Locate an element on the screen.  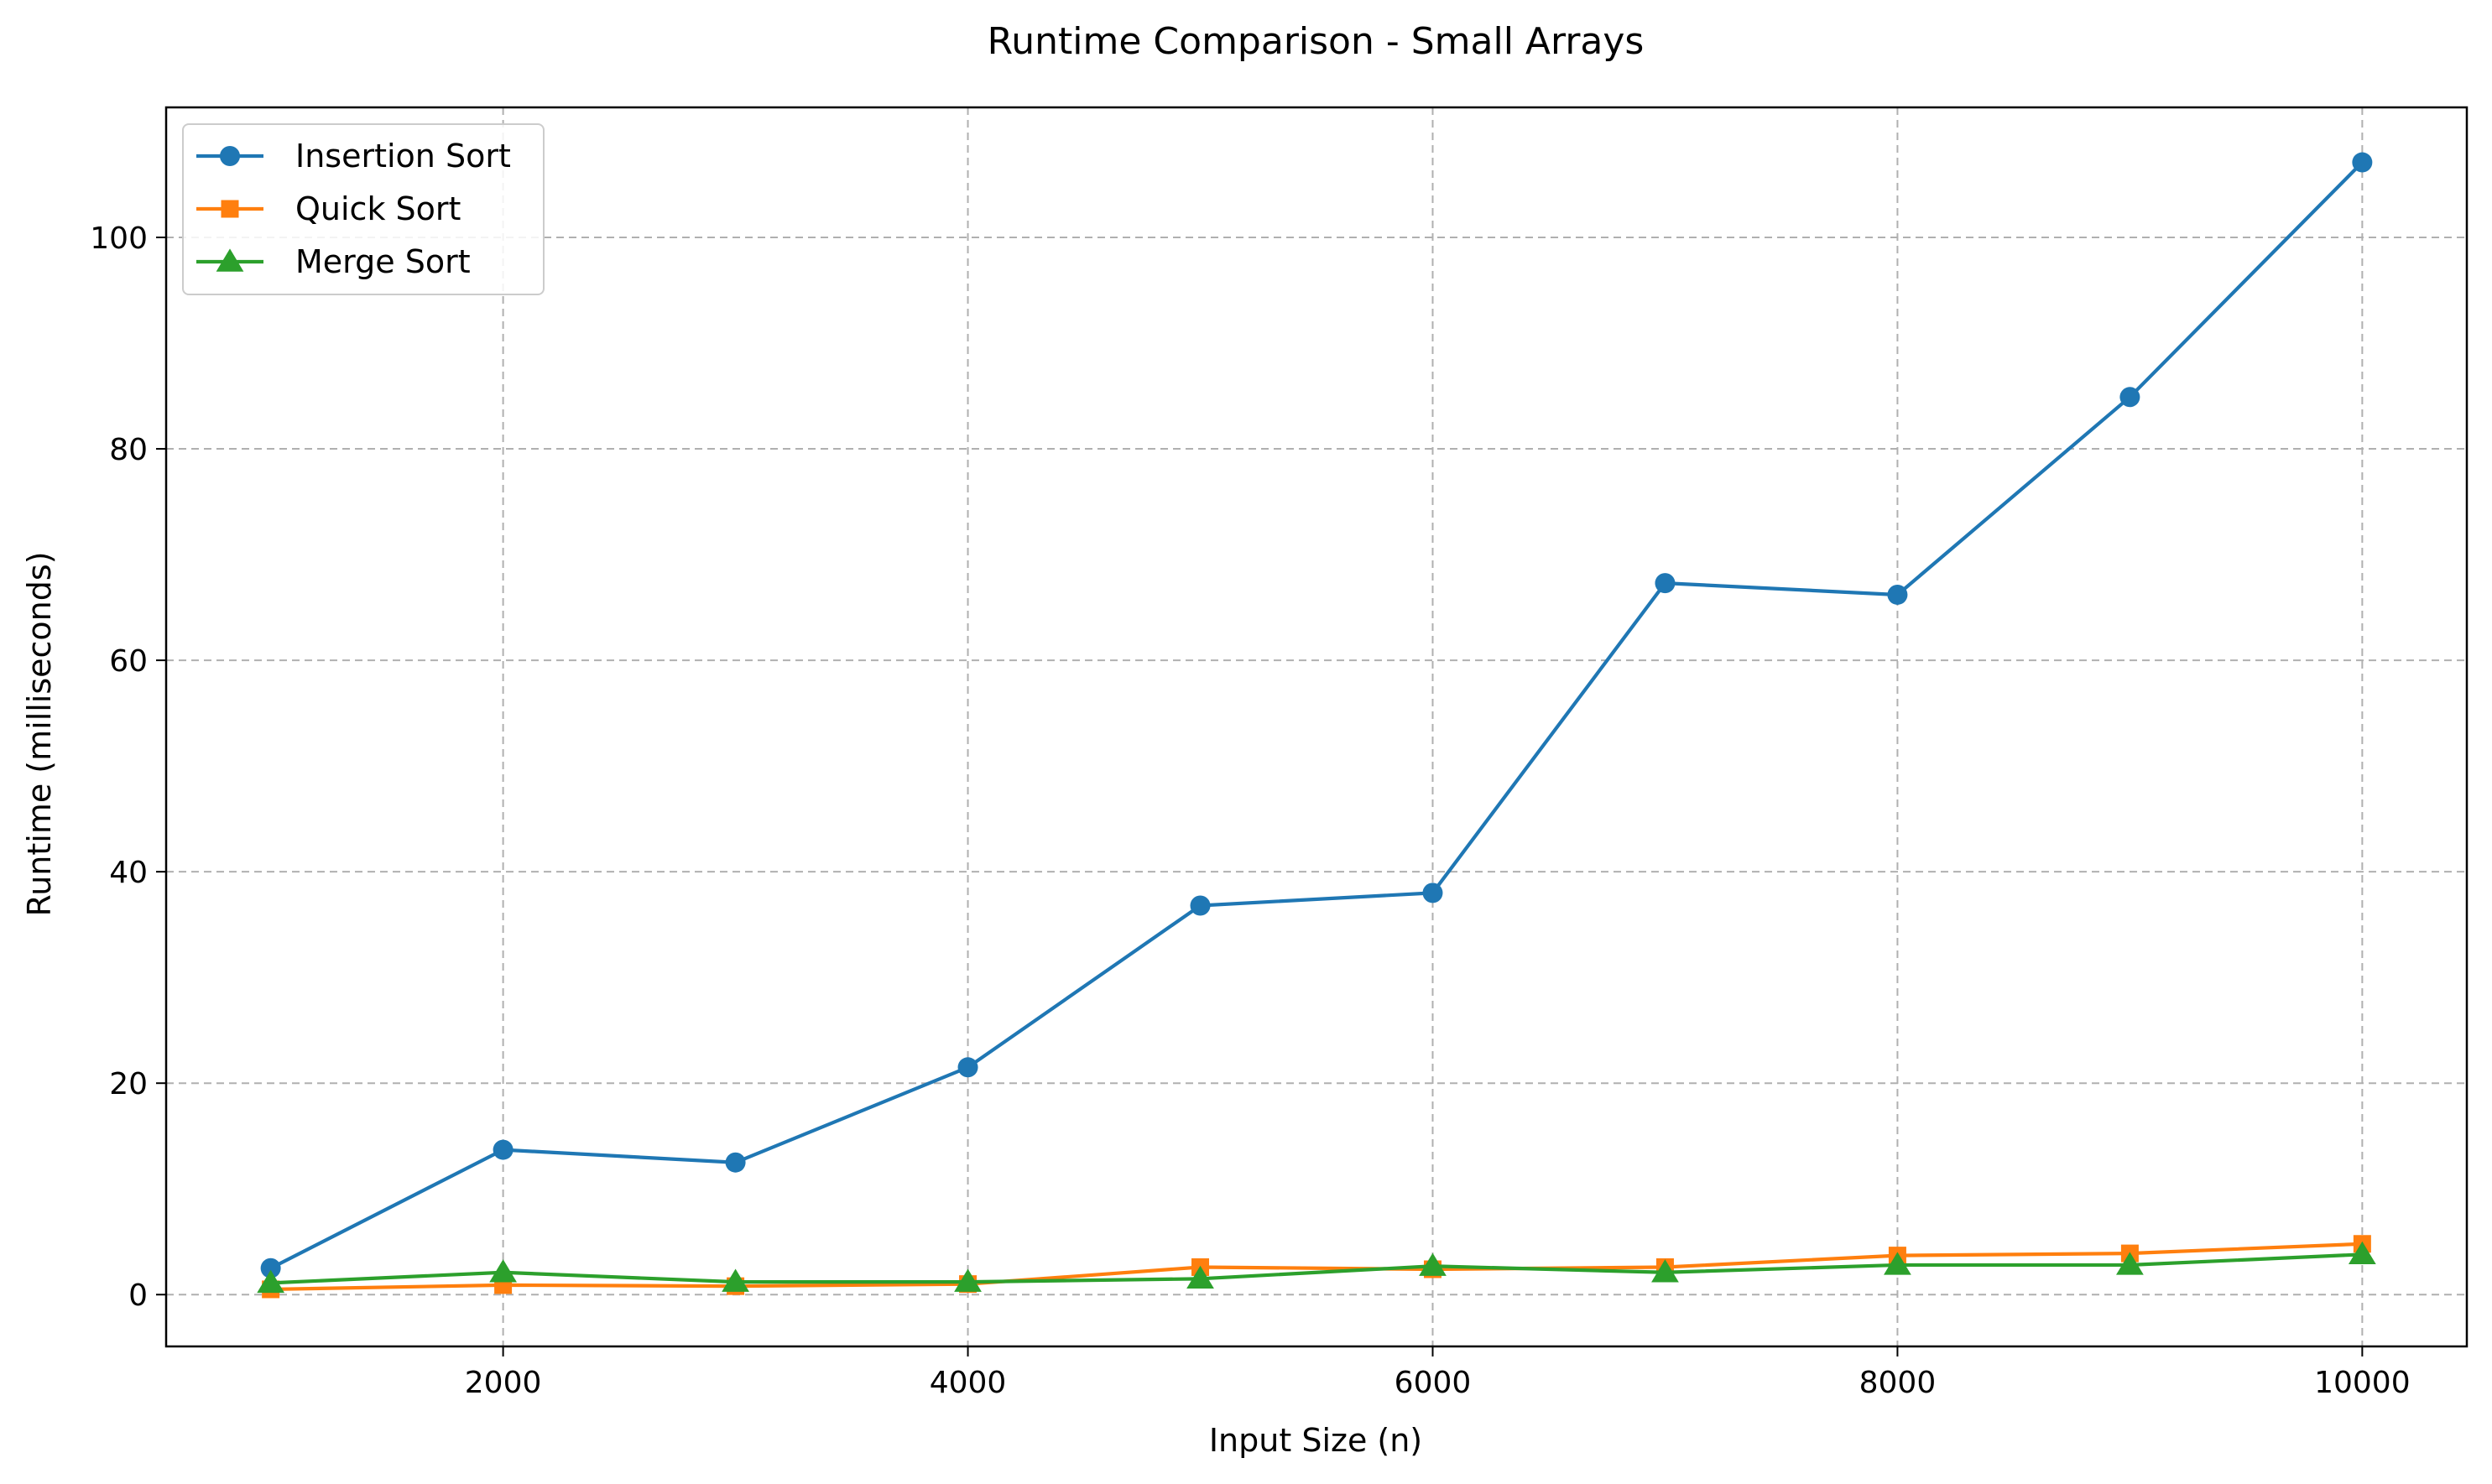
y-tick-label: 100 is located at coordinates (119, 238).